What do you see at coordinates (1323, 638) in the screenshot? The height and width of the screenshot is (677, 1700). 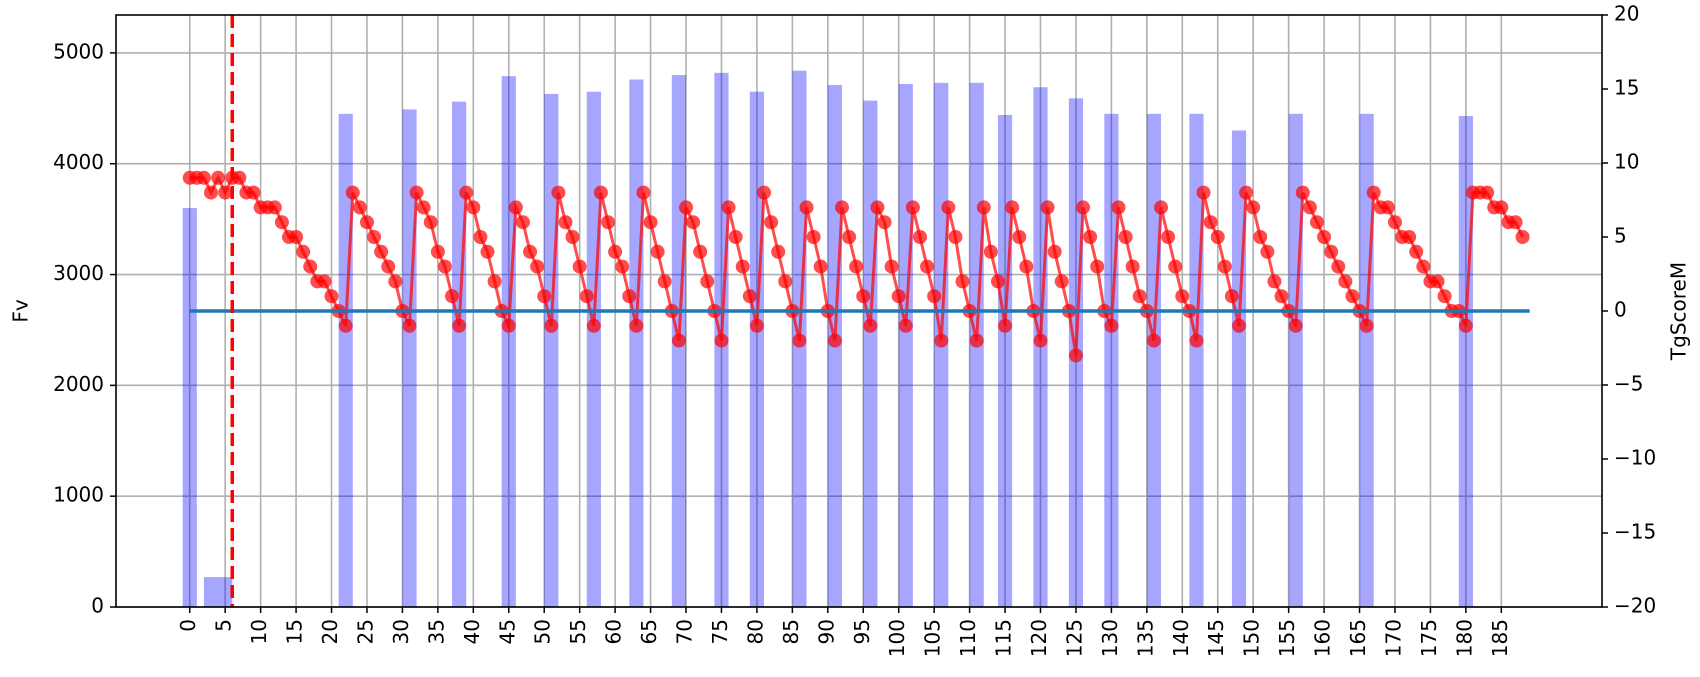 I see `x-tick-label: 160` at bounding box center [1323, 638].